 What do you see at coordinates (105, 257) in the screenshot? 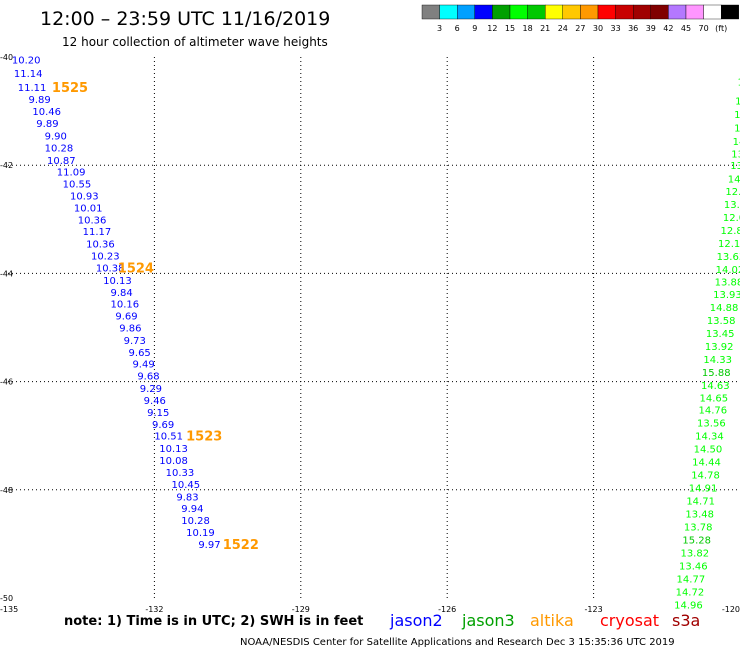
I see `jason2-wave-height: 10.23` at bounding box center [105, 257].